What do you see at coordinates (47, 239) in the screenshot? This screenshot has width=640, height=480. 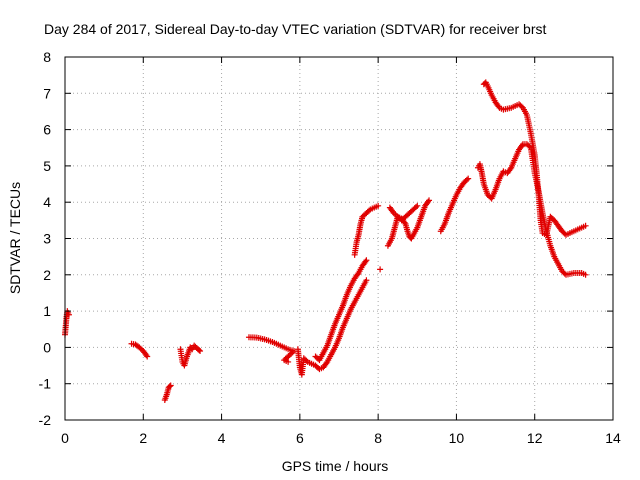 I see `y-tick-label: 3` at bounding box center [47, 239].